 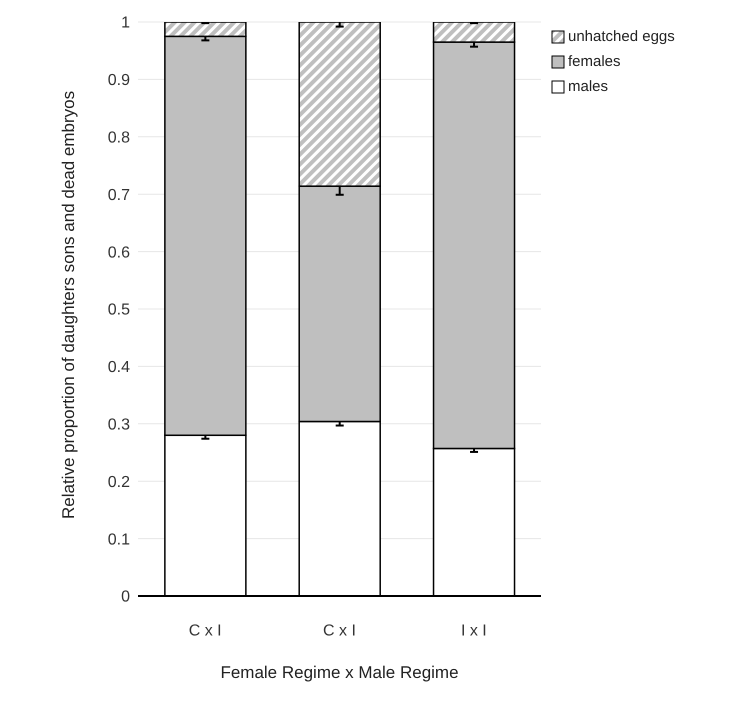 I want to click on y-tick-label: 0.9, so click(x=119, y=81).